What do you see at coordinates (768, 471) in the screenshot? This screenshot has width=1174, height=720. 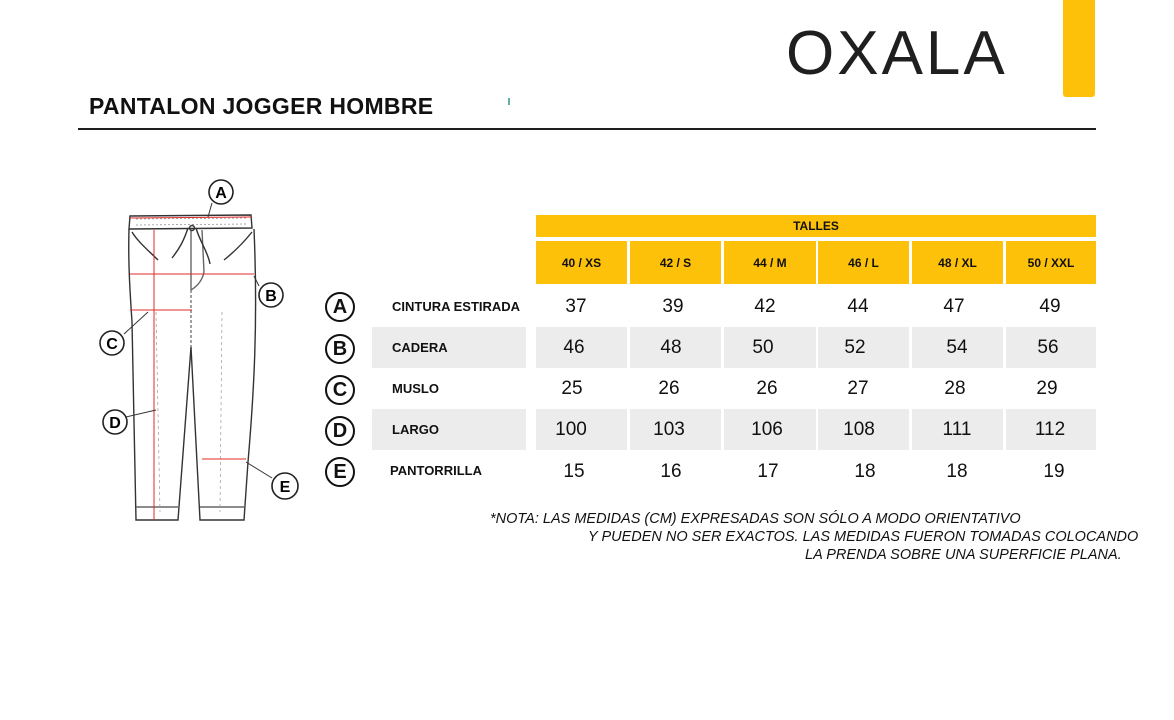 I see `value-cell: 17` at bounding box center [768, 471].